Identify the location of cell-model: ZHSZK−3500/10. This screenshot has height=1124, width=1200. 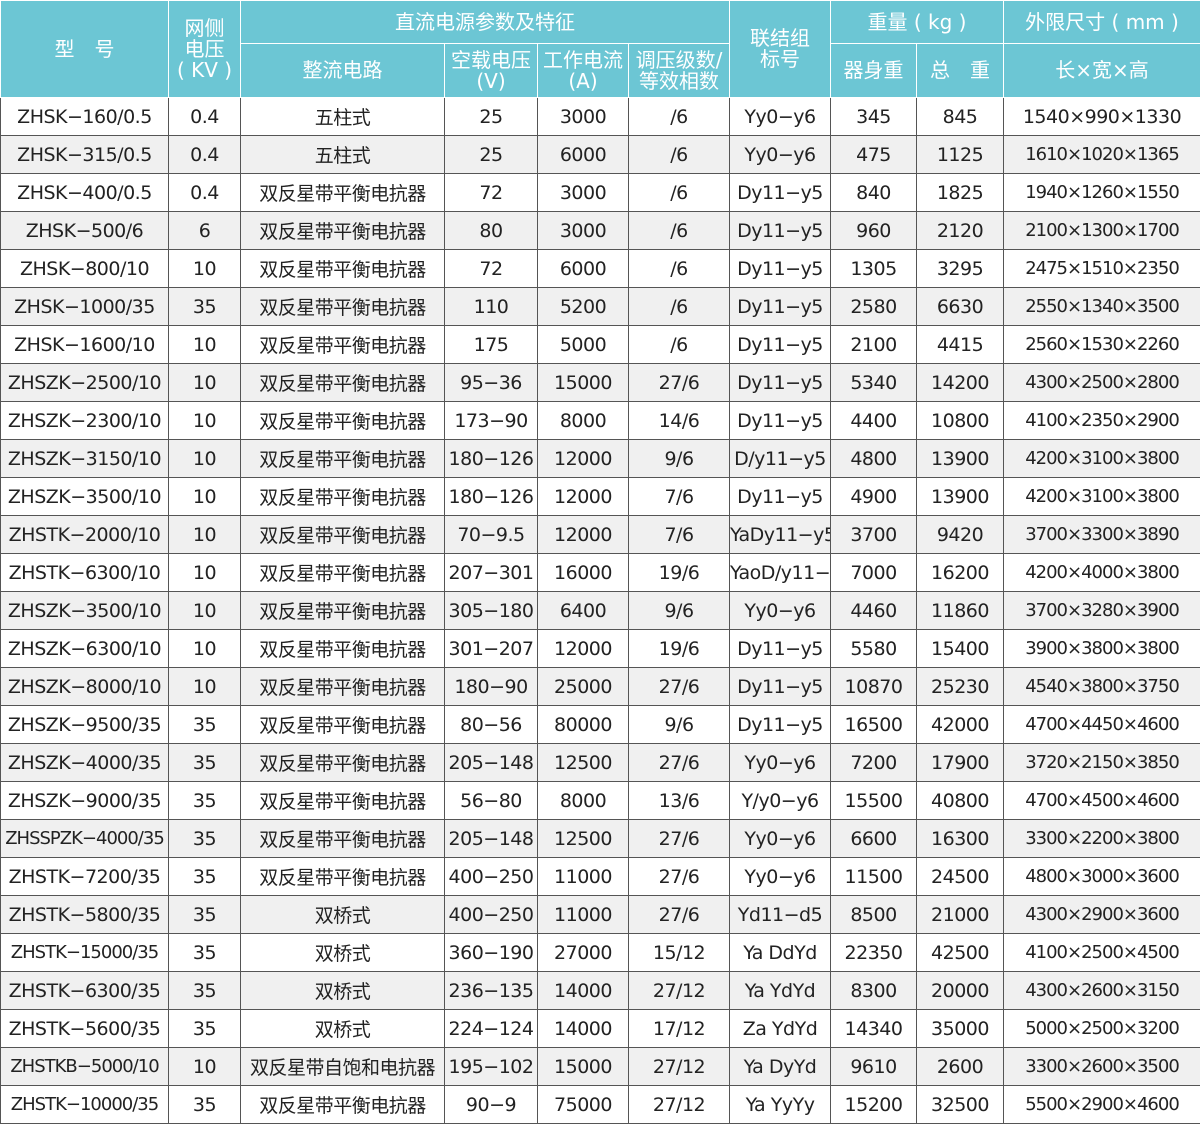
(84, 610).